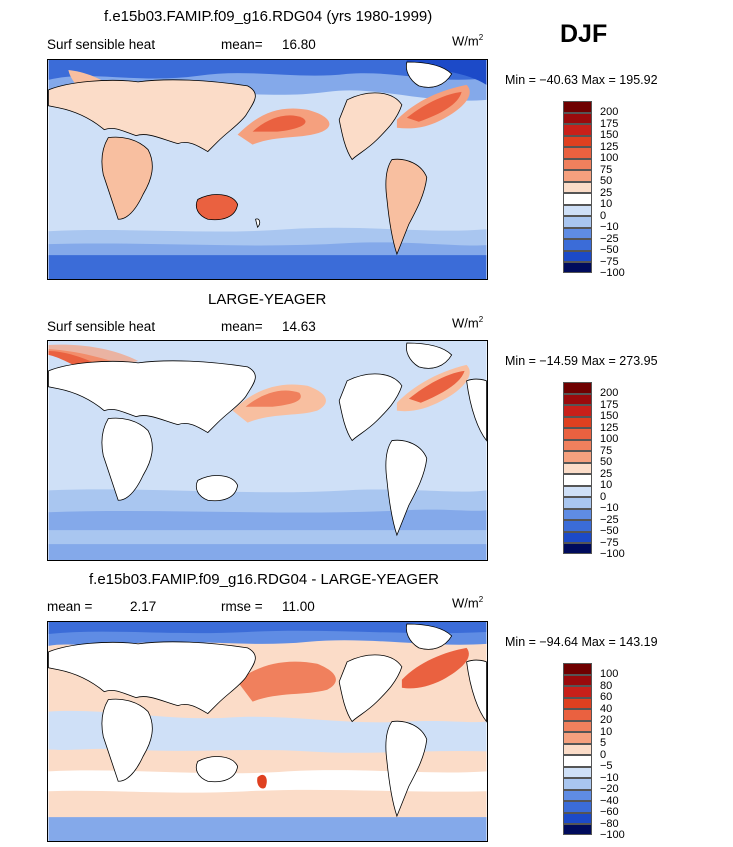  Describe the element at coordinates (609, 777) in the screenshot. I see `panel3-colorbar-tick: −10` at that location.